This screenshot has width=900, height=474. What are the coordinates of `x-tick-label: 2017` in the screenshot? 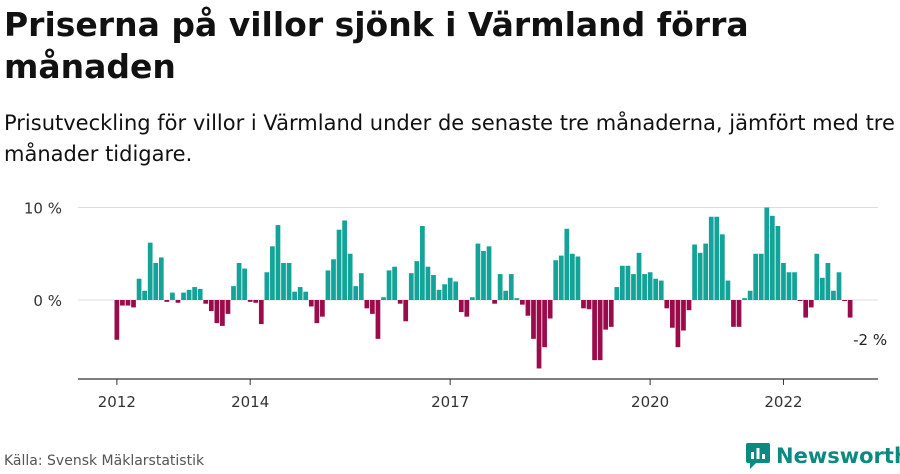 It's located at (450, 402).